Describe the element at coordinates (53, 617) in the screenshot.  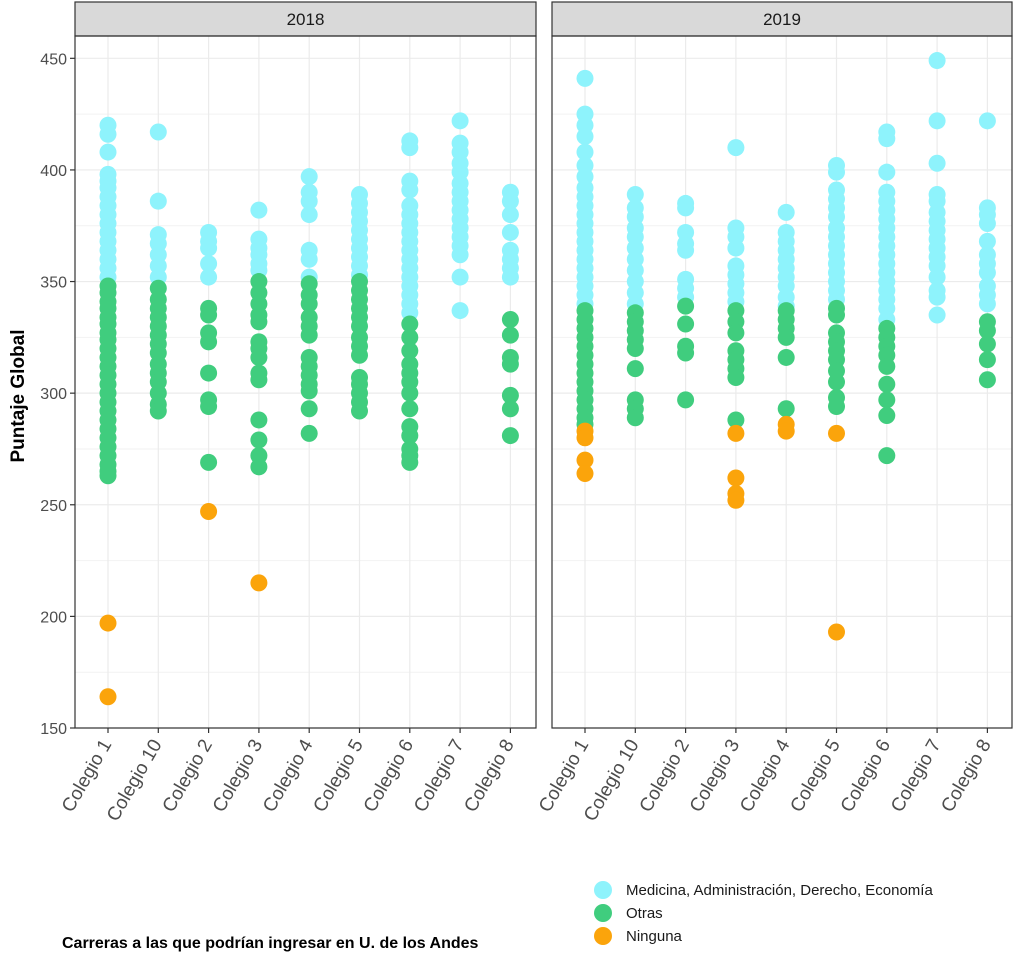
I see `y-tick-label: 200` at that location.